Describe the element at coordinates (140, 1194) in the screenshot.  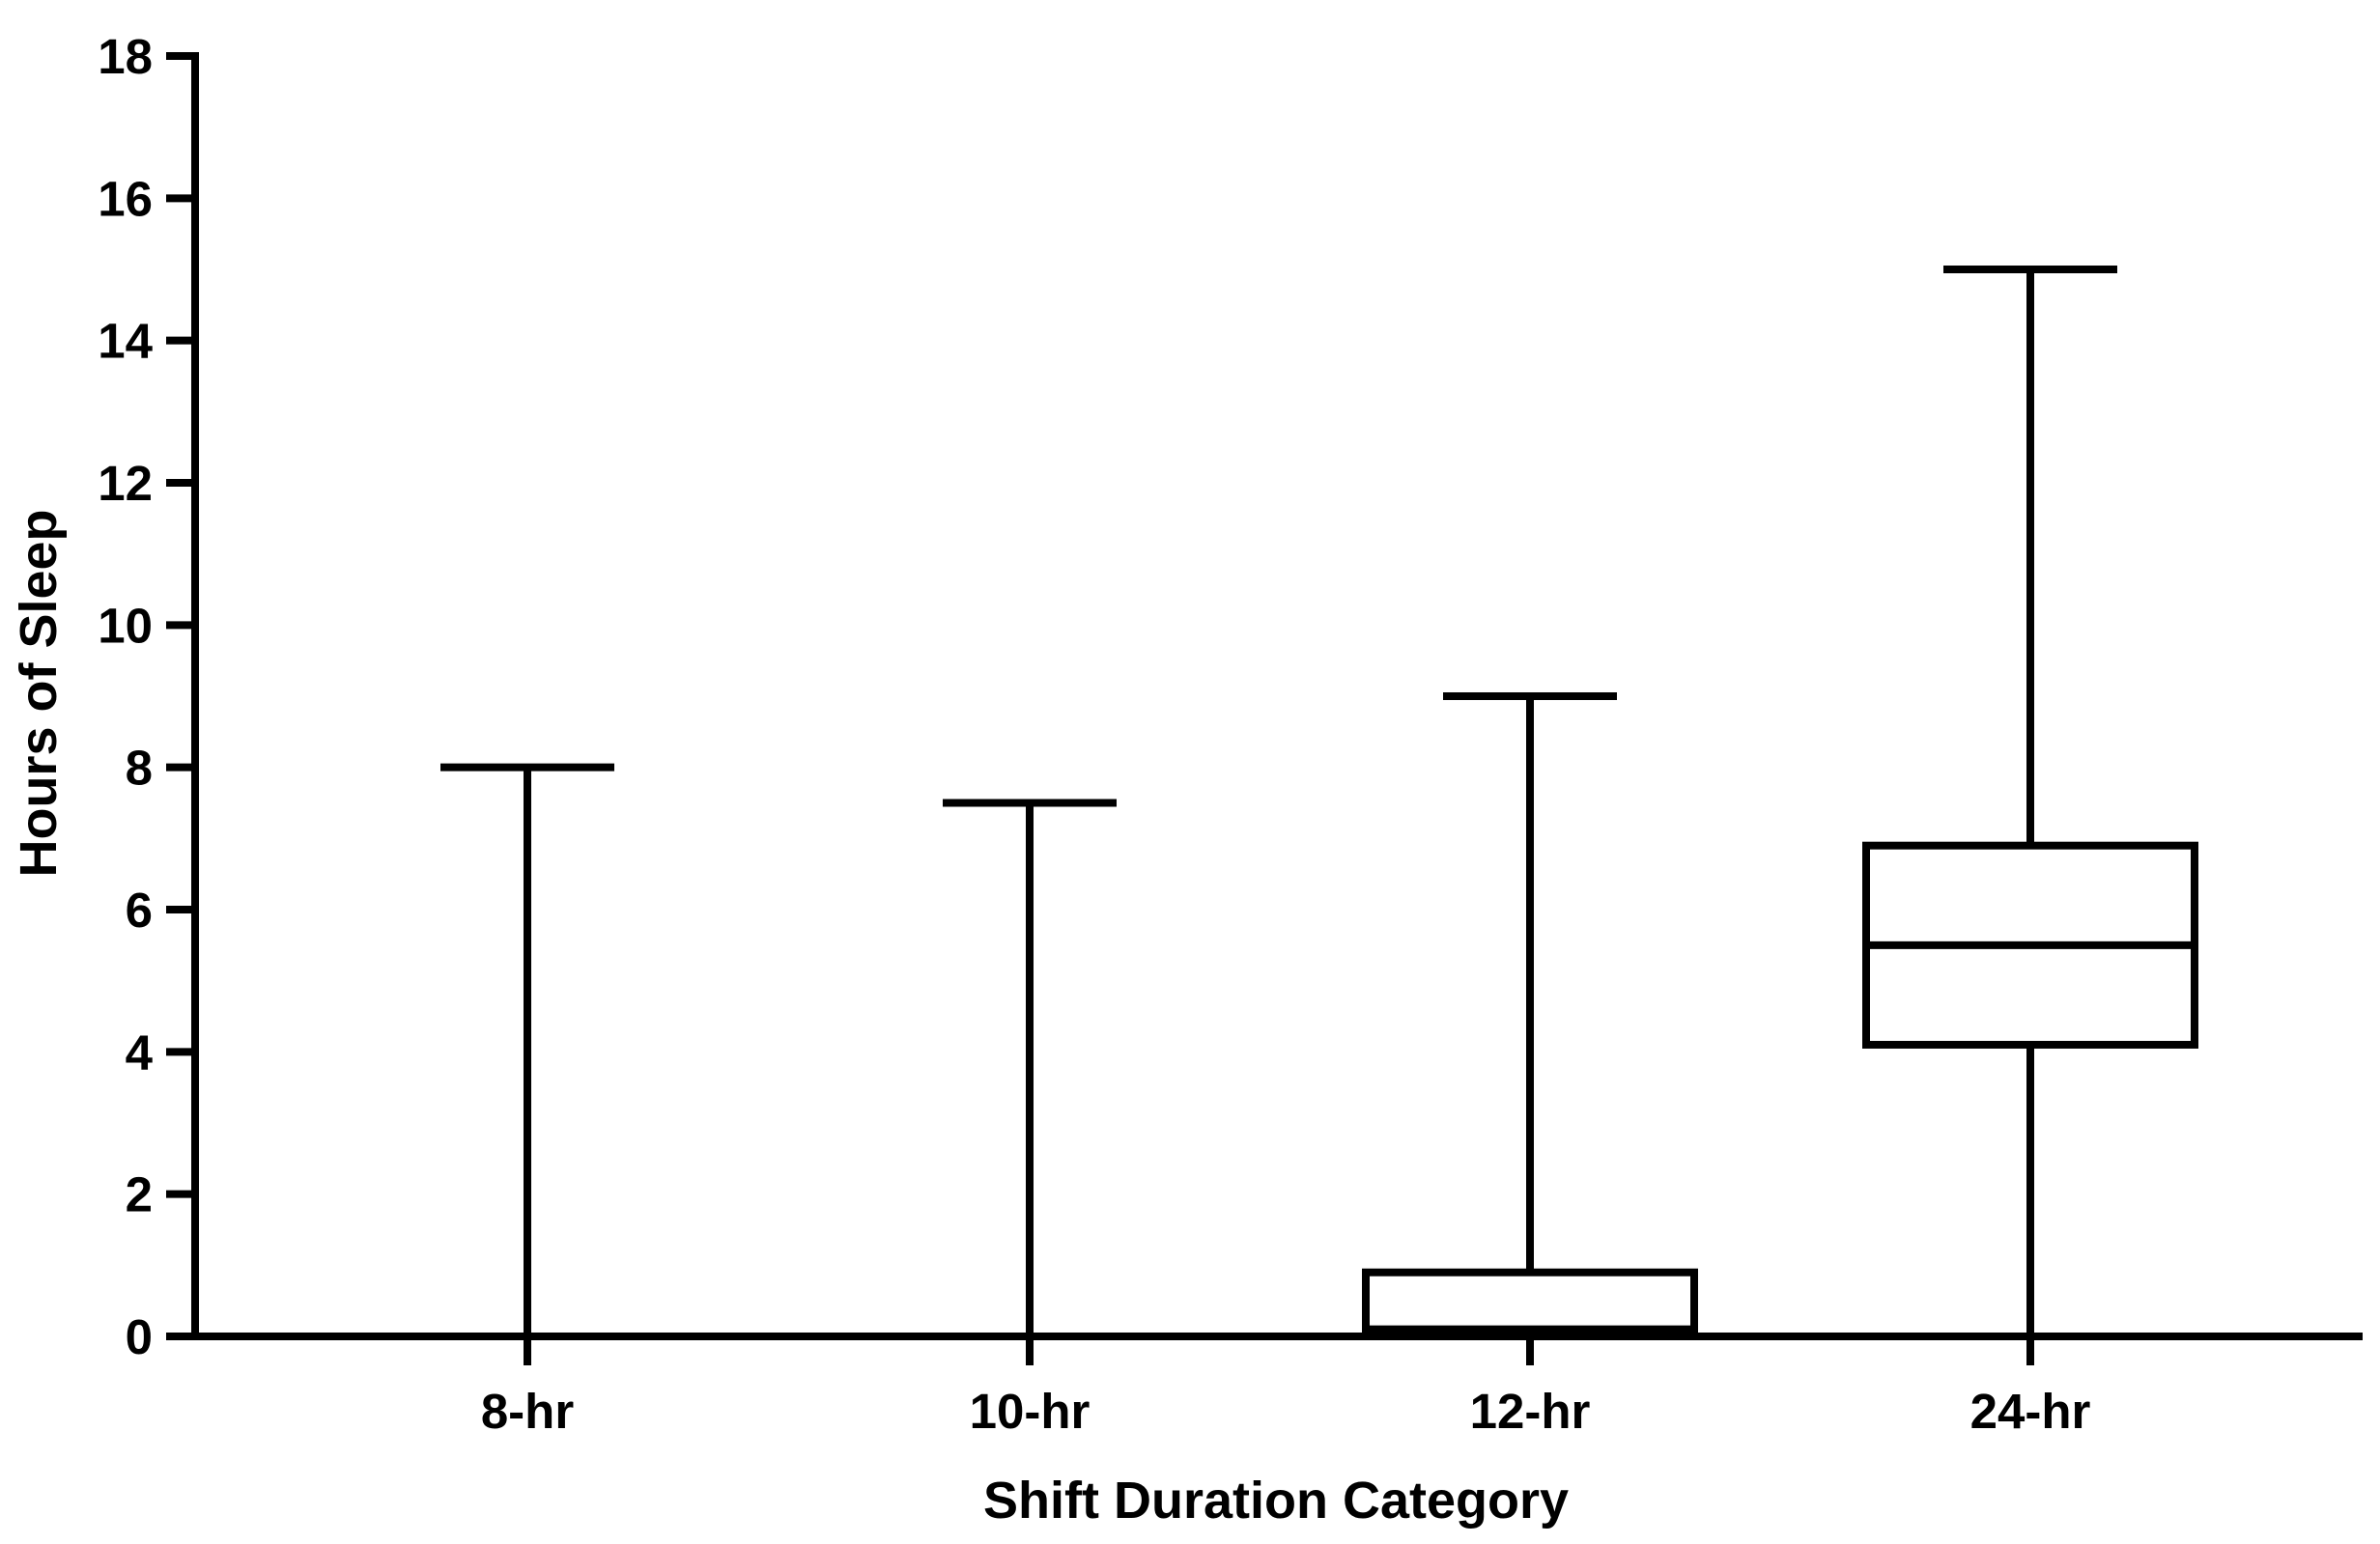
I see `y-tick-label: 2` at that location.